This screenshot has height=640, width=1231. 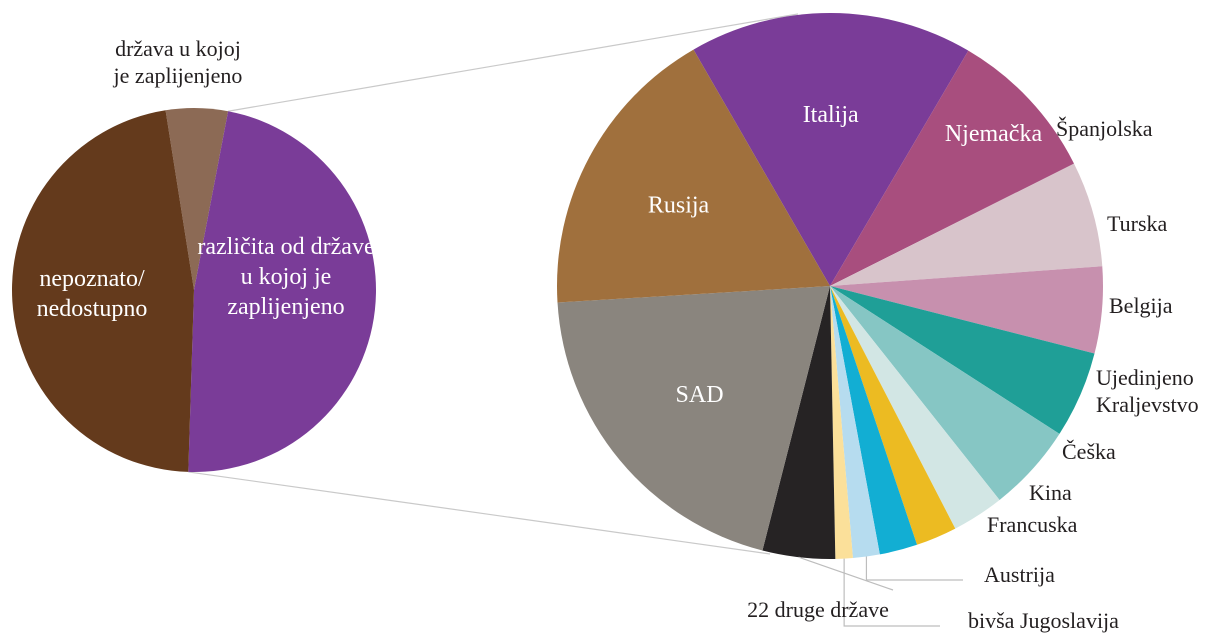 I want to click on label-drzava-u-kojoj-je-zaplijenjeno: država u kojoj je zaplijenjeno, so click(x=178, y=62).